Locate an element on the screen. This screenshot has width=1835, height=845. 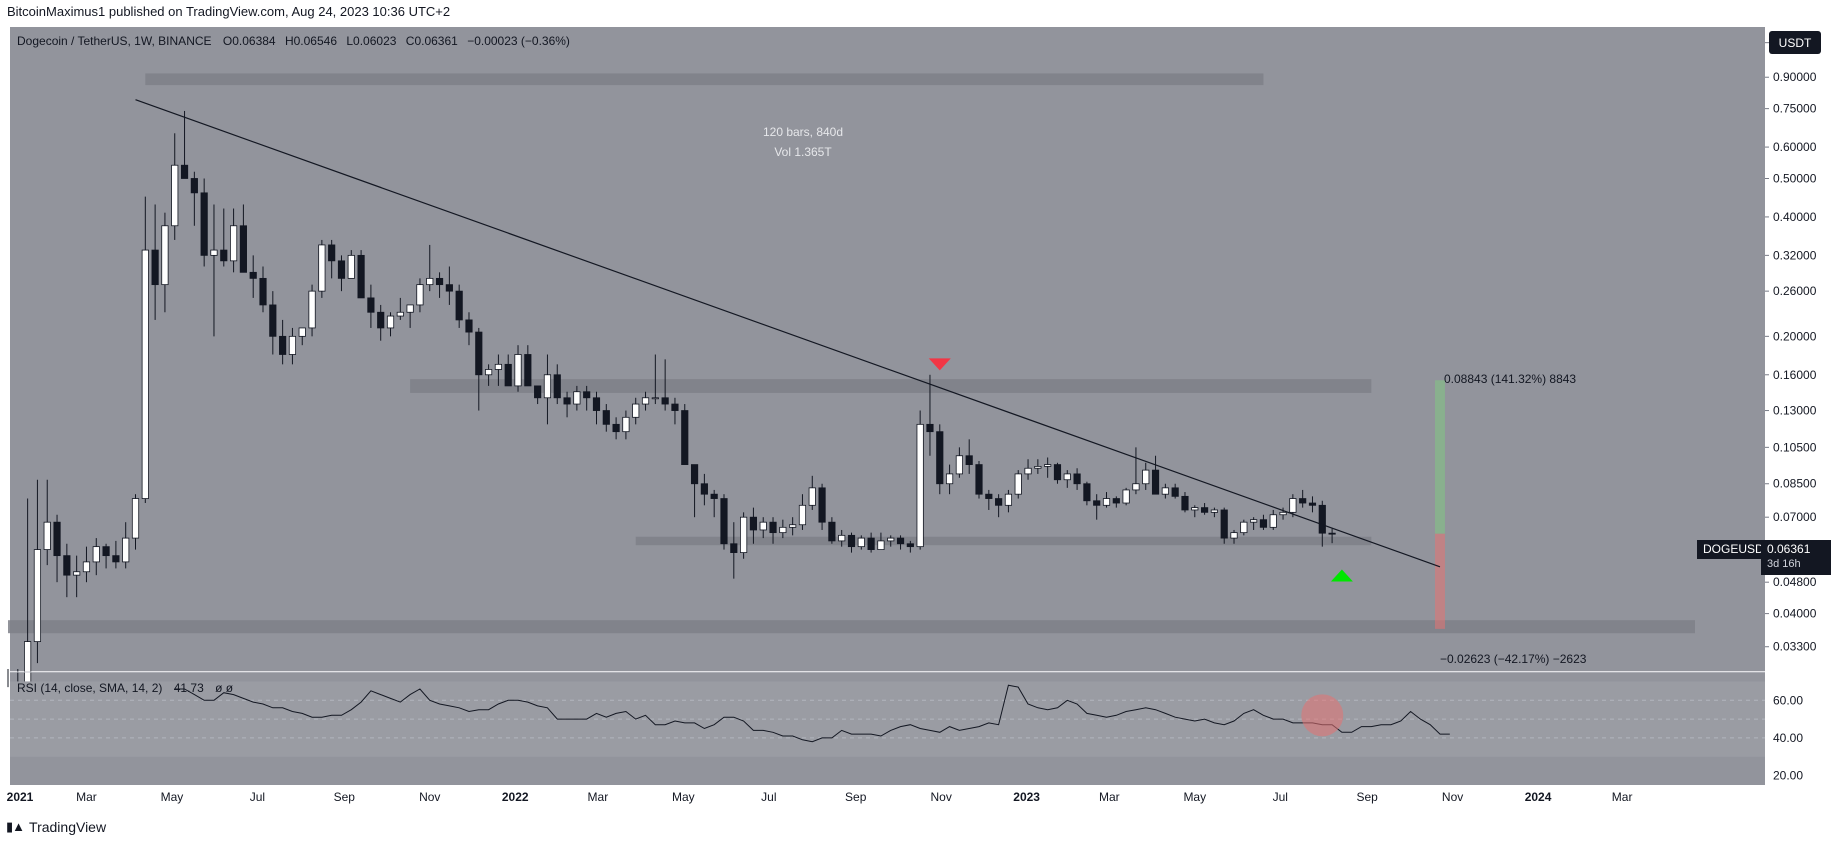
time-tick-label: 2024 is located at coordinates (1538, 797).